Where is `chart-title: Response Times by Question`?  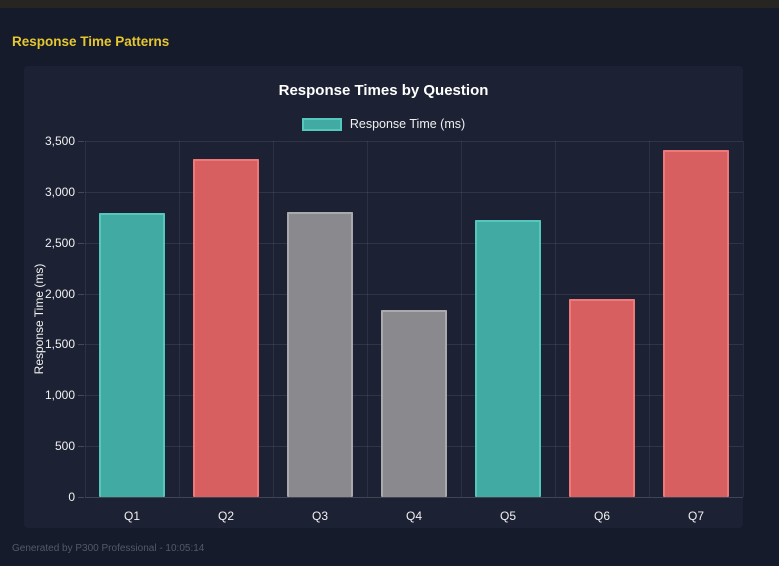 chart-title: Response Times by Question is located at coordinates (383, 90).